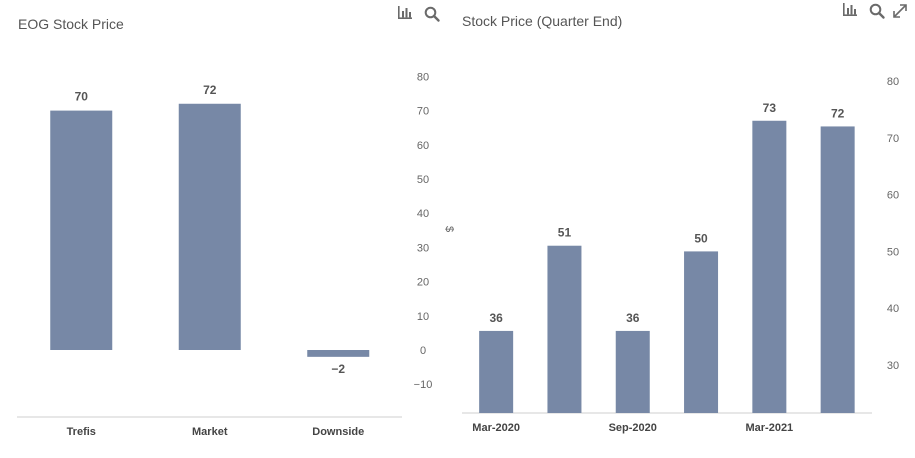 The width and height of the screenshot is (915, 458). What do you see at coordinates (701, 238) in the screenshot?
I see `right-data-label: 50` at bounding box center [701, 238].